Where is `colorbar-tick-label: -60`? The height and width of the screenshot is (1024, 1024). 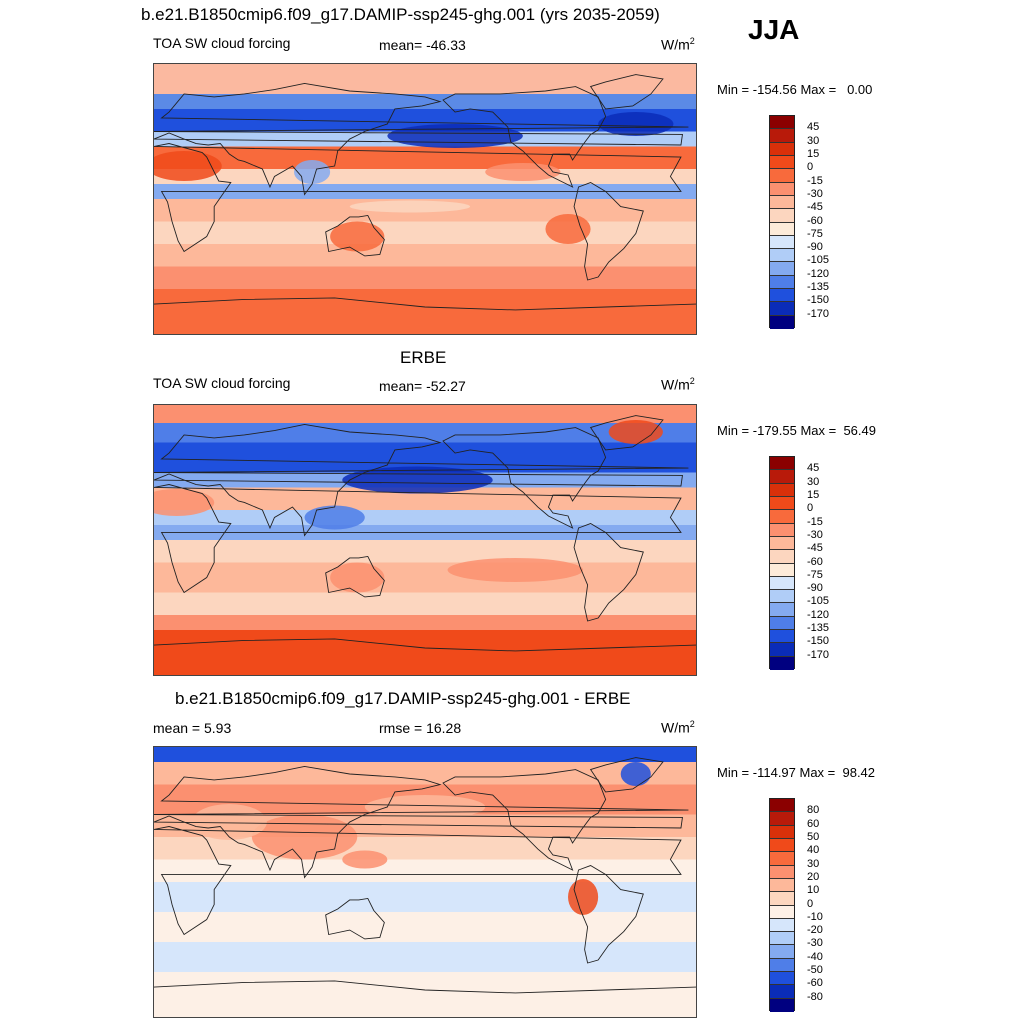 colorbar-tick-label: -60 is located at coordinates (815, 561).